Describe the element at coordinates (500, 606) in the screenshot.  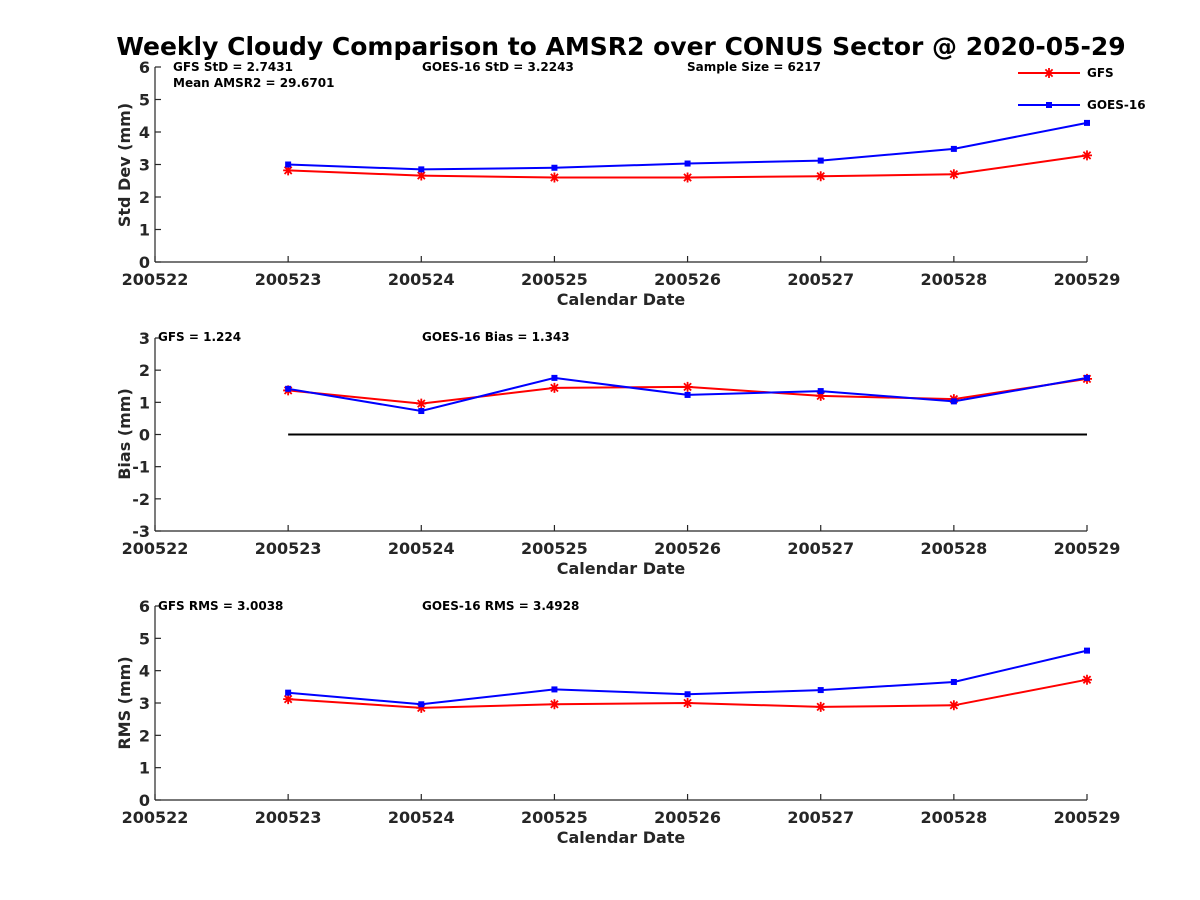
I see `stat-annotation: GOES-16 RMS = 3.4928` at that location.